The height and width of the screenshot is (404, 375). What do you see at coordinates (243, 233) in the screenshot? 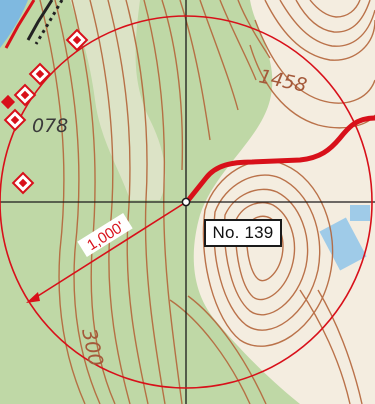
I see `site-label: No. 139` at bounding box center [243, 233].